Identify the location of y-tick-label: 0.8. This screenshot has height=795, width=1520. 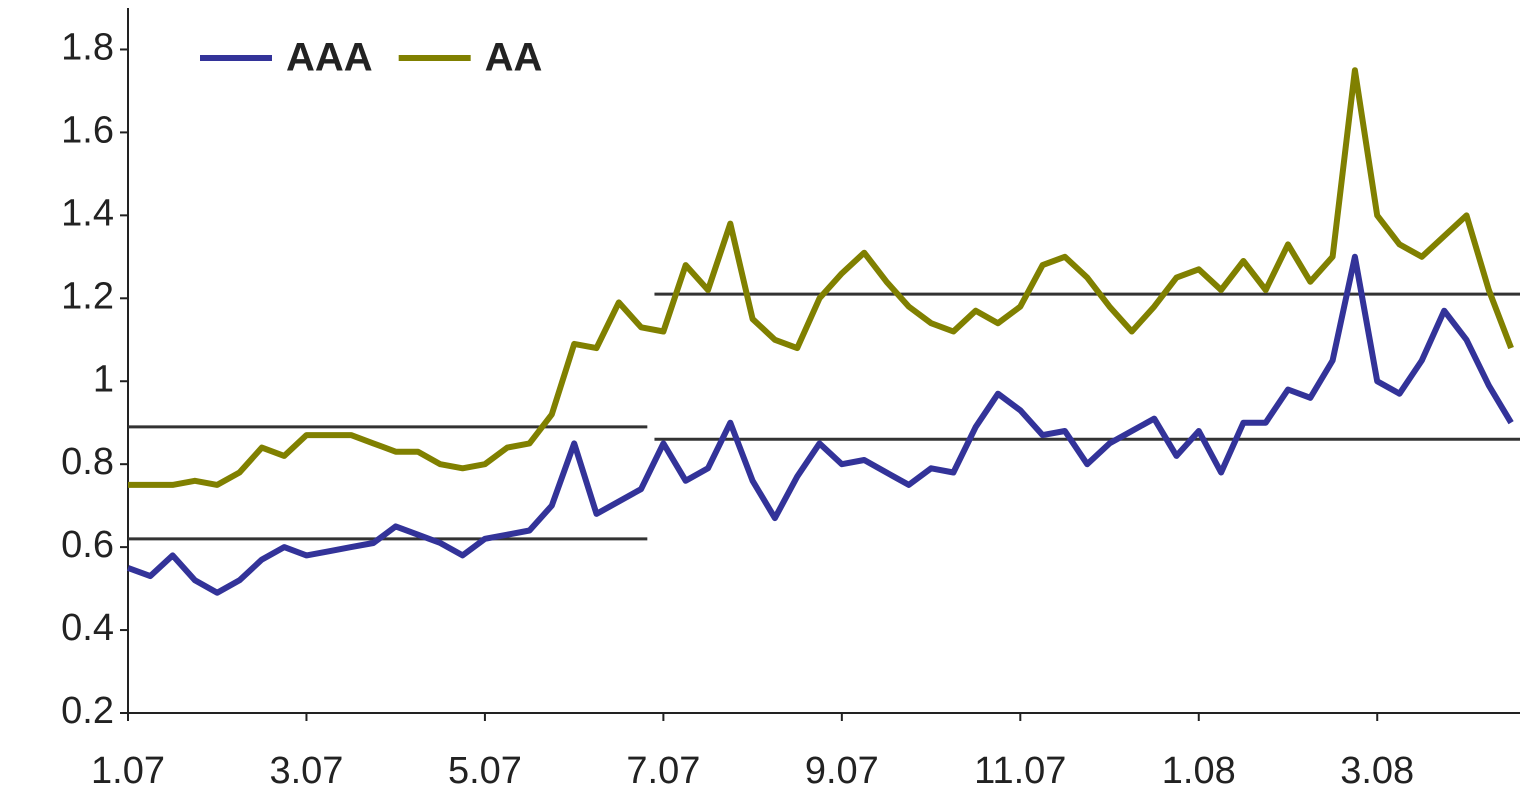
(87, 462).